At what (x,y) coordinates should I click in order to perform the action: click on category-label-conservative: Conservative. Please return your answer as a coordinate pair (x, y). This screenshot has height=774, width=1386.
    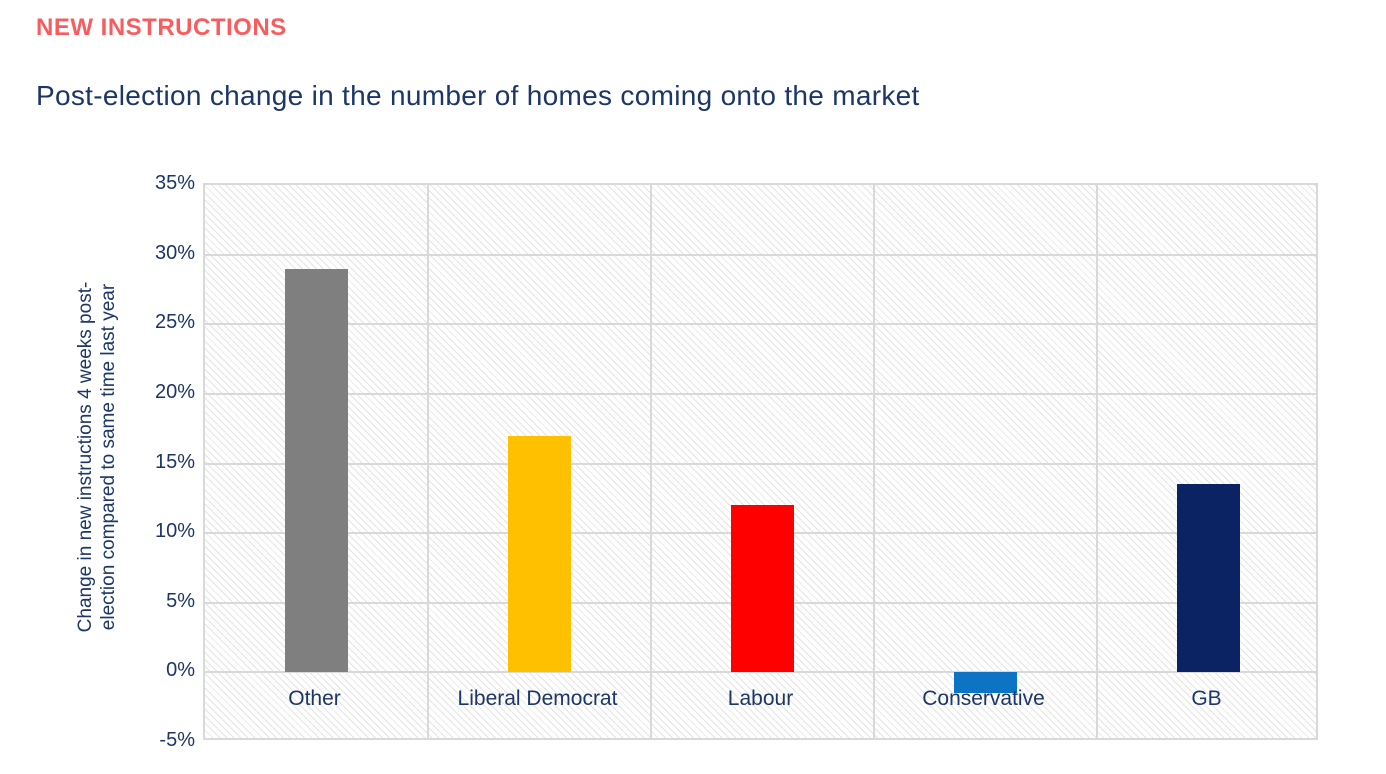
    Looking at the image, I should click on (983, 699).